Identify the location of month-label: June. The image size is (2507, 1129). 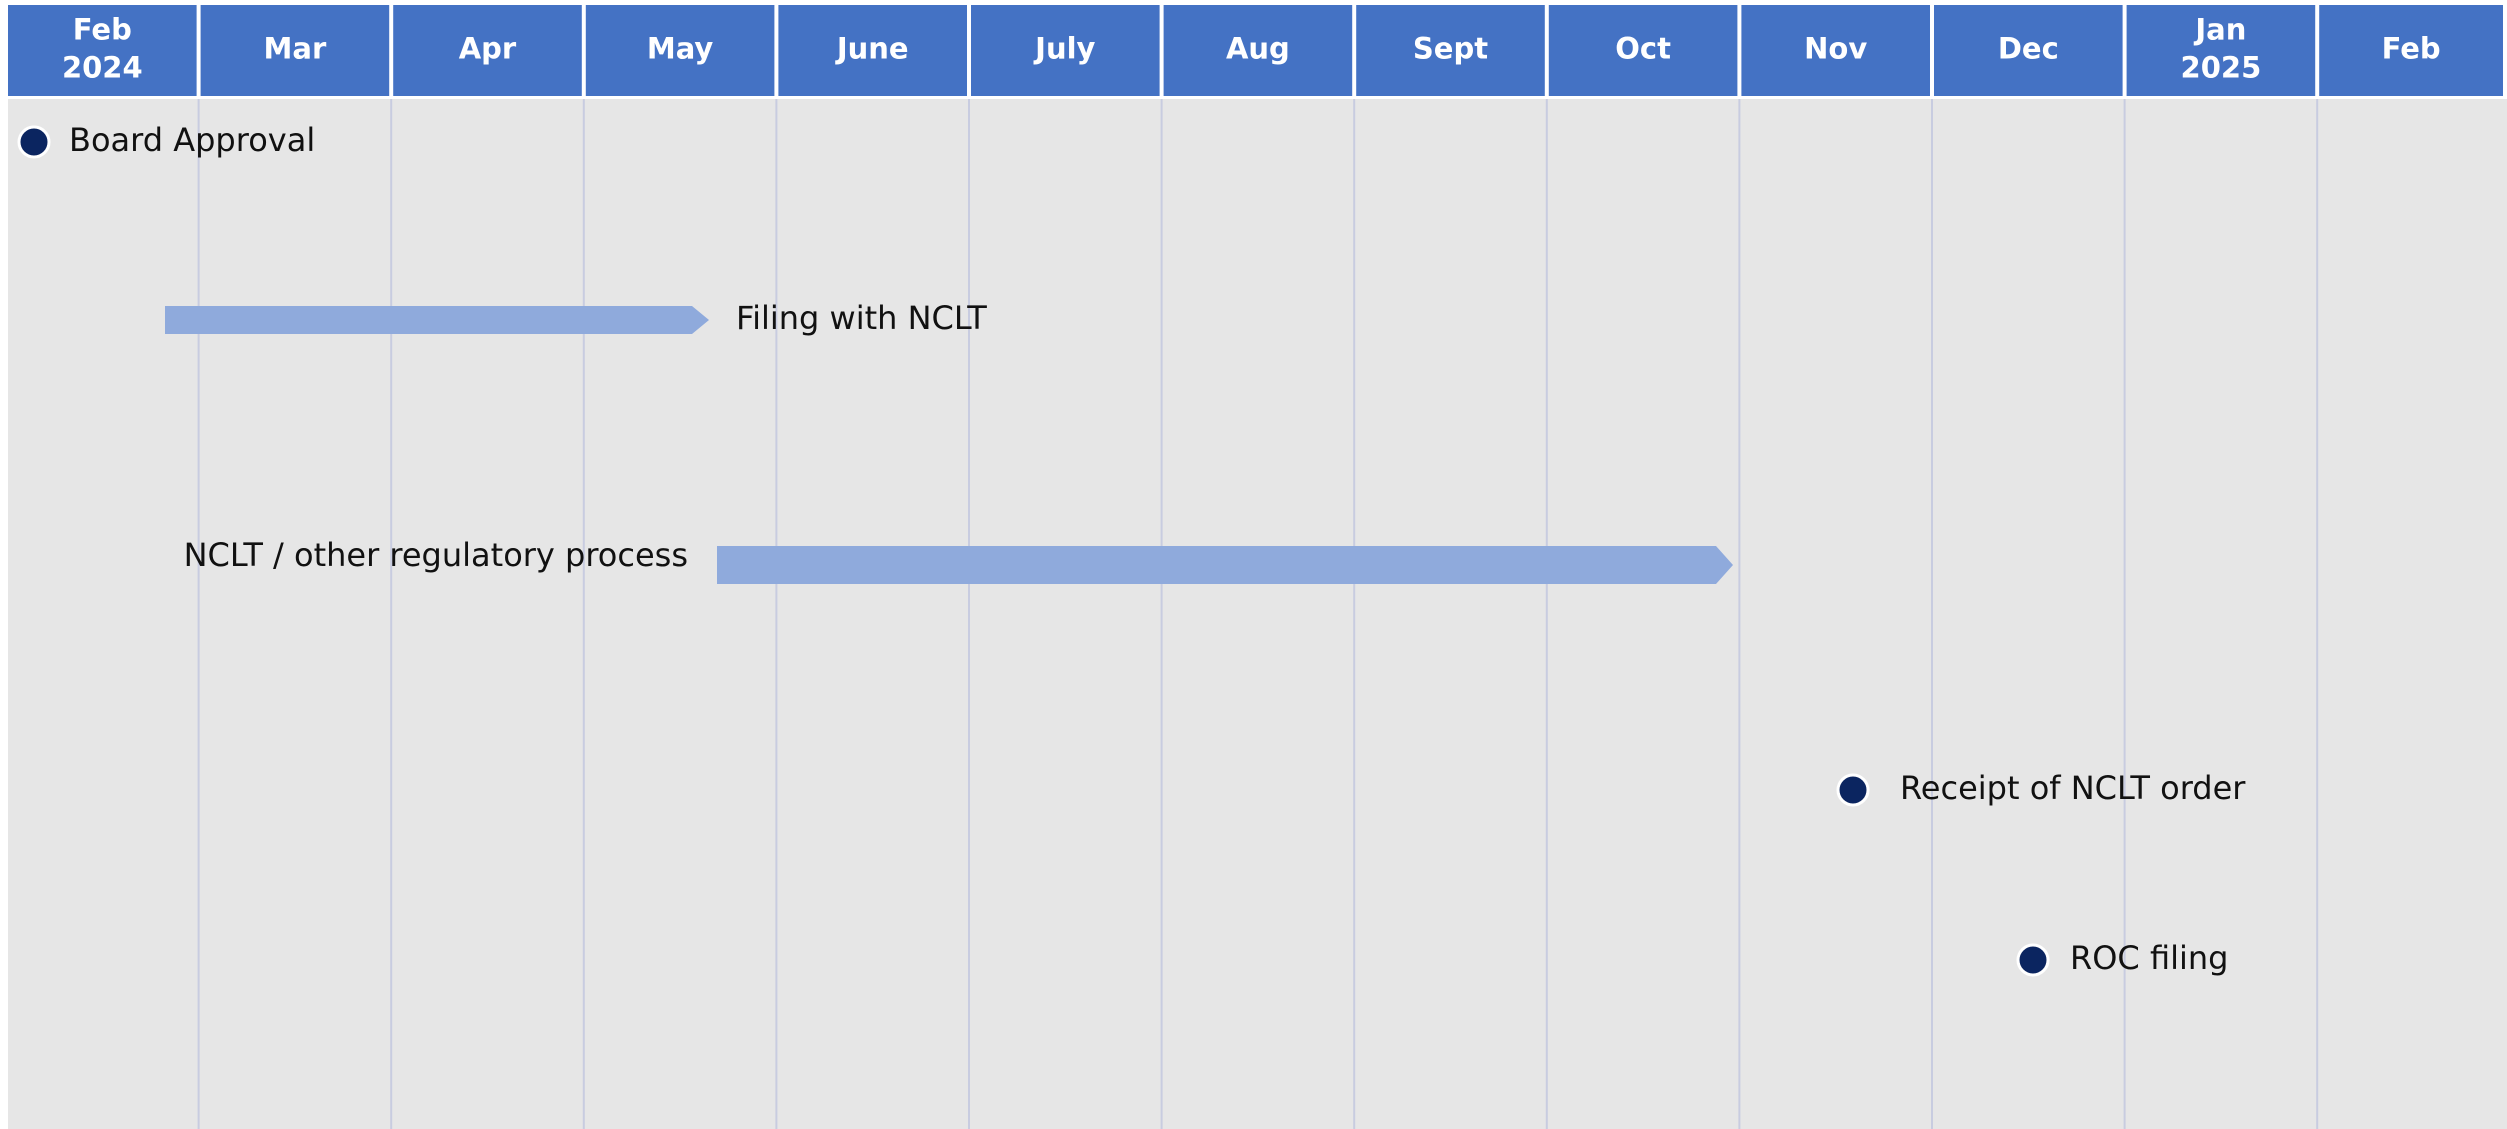
(872, 49).